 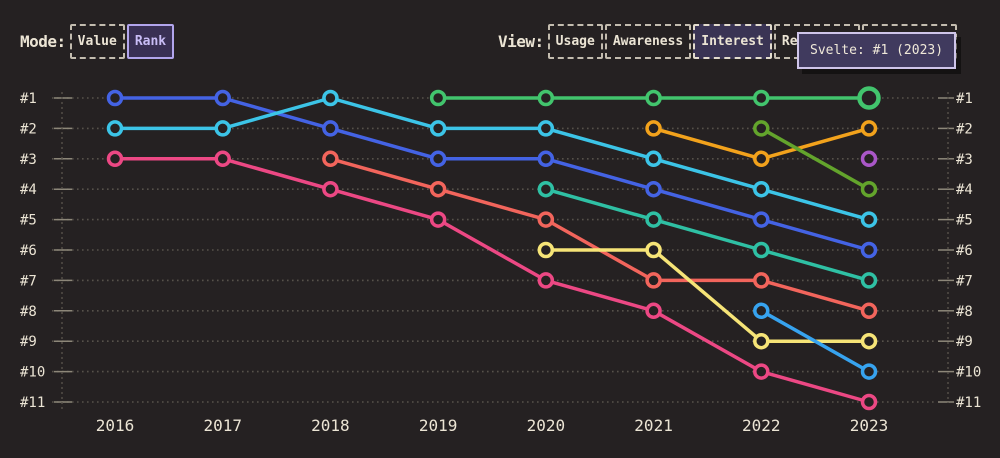 What do you see at coordinates (968, 373) in the screenshot?
I see `y-axis-label-right: #10` at bounding box center [968, 373].